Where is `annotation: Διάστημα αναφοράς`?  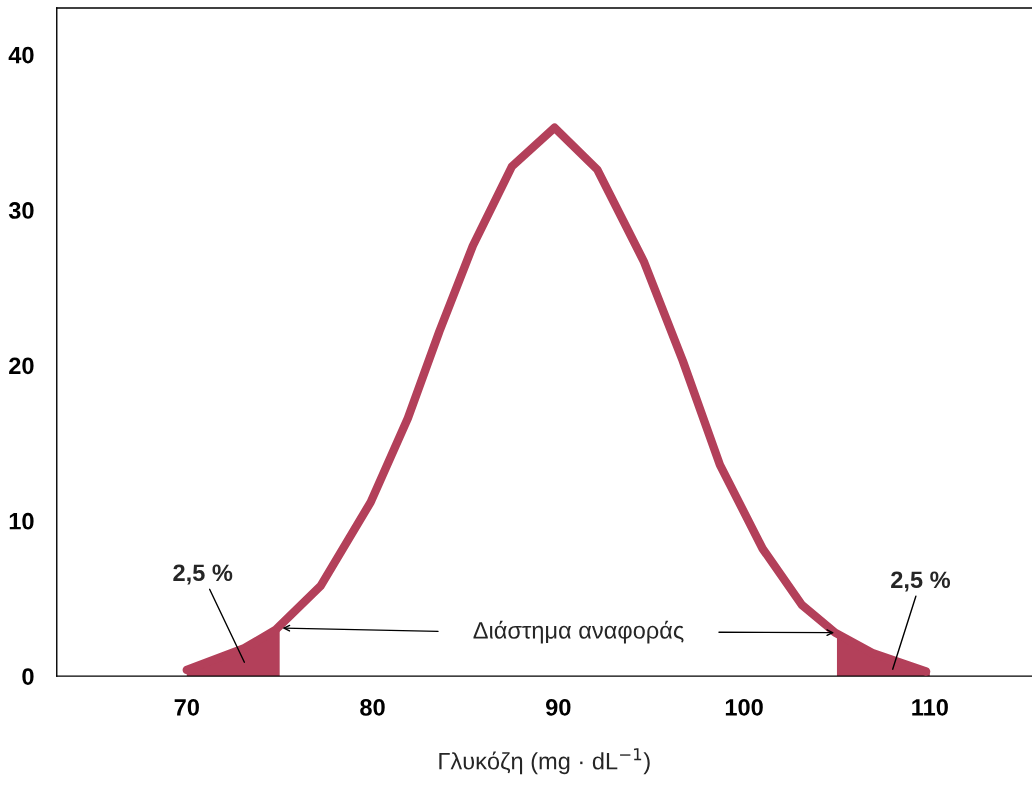
annotation: Διάστημα αναφοράς is located at coordinates (578, 632).